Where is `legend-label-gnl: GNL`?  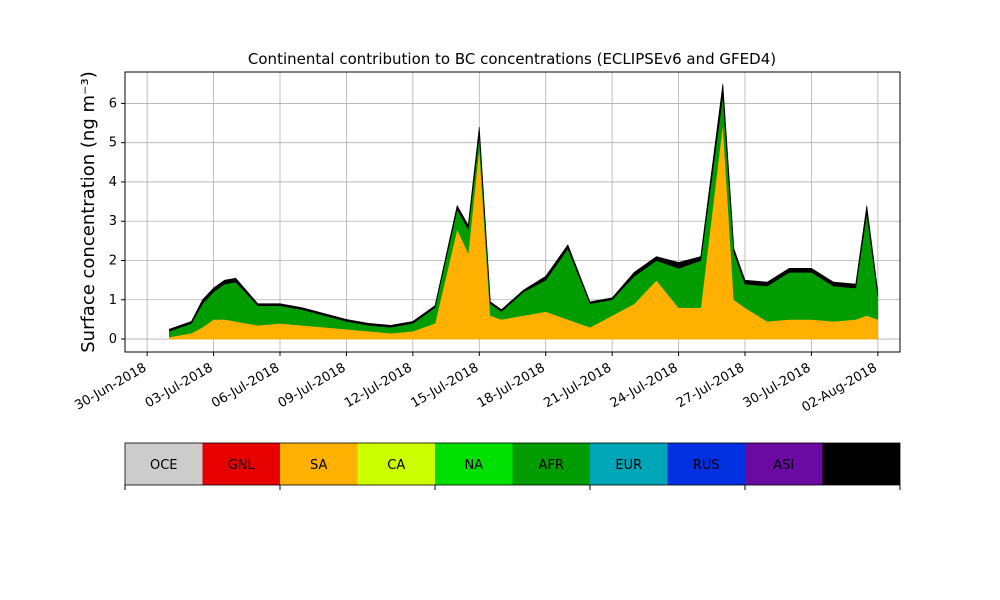
legend-label-gnl: GNL is located at coordinates (242, 465).